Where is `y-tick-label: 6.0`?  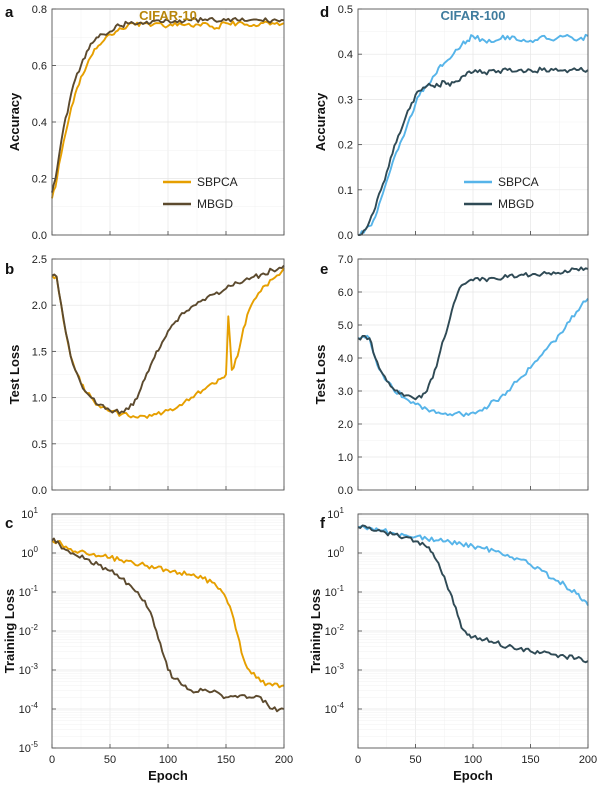
y-tick-label: 6.0 is located at coordinates (345, 293).